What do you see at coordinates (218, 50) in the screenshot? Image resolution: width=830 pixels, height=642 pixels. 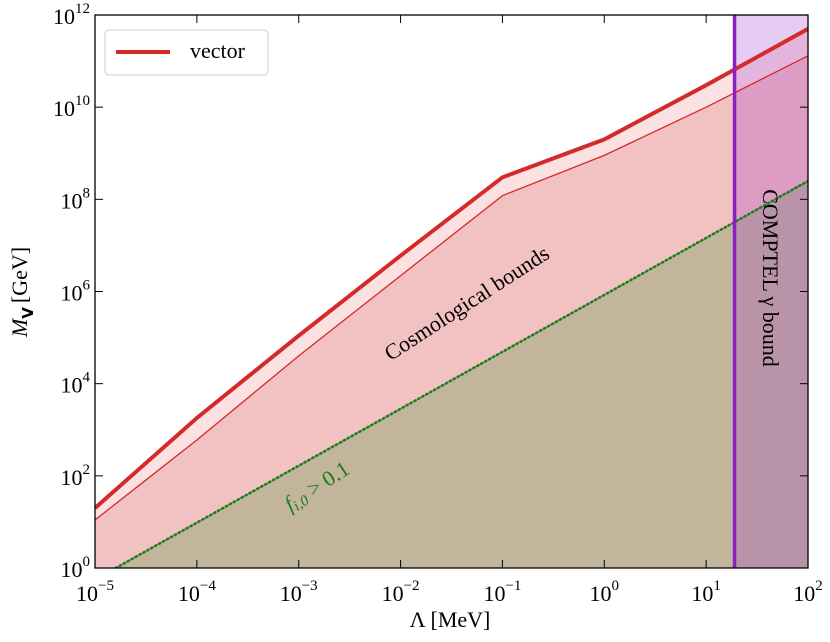 I see `legend-label: vector` at bounding box center [218, 50].